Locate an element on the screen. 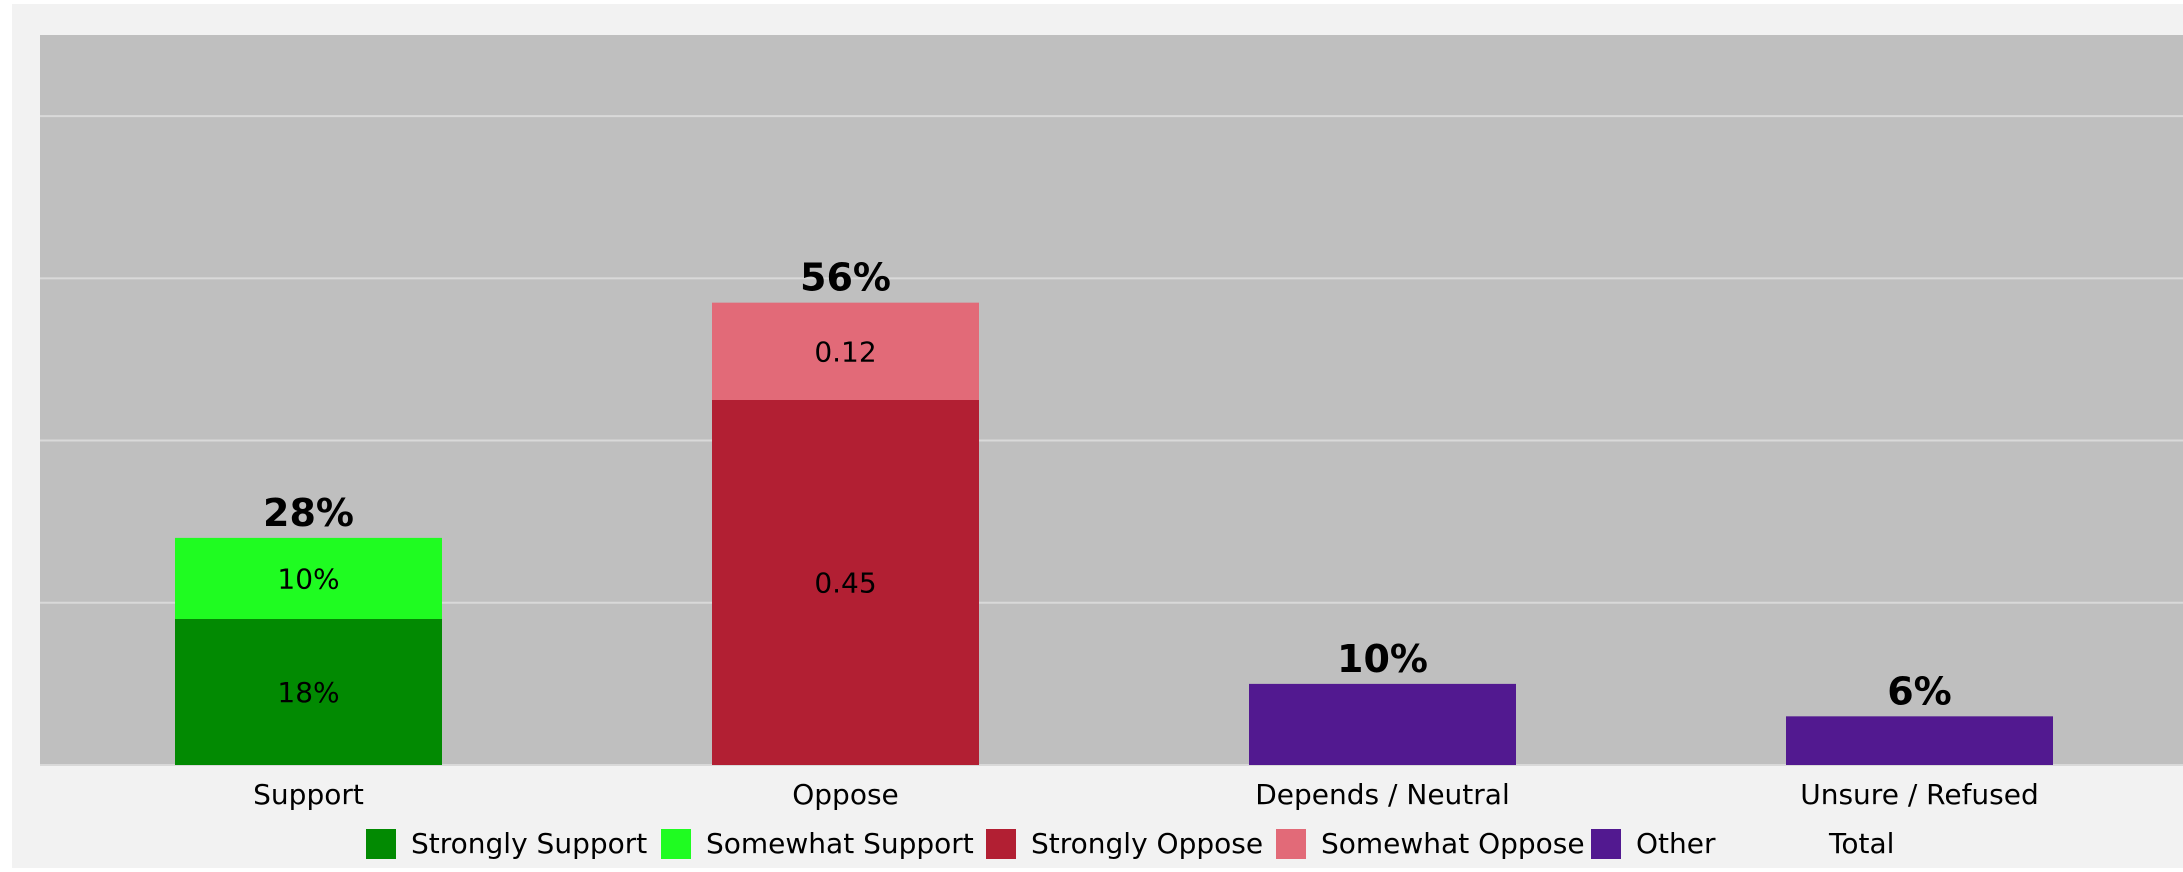 This screenshot has height=872, width=2183. total-label: 28% is located at coordinates (308, 513).